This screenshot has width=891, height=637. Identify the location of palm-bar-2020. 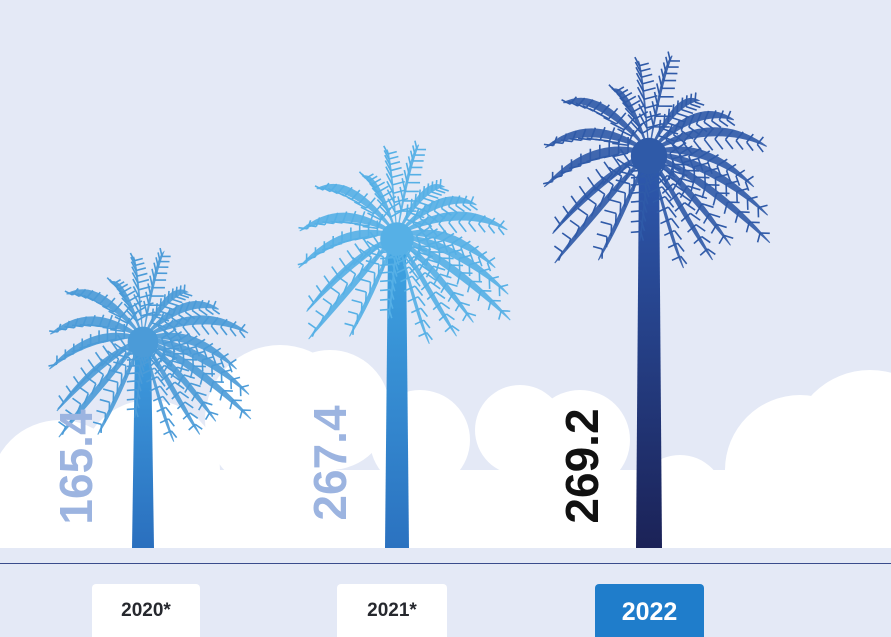
(150, 397).